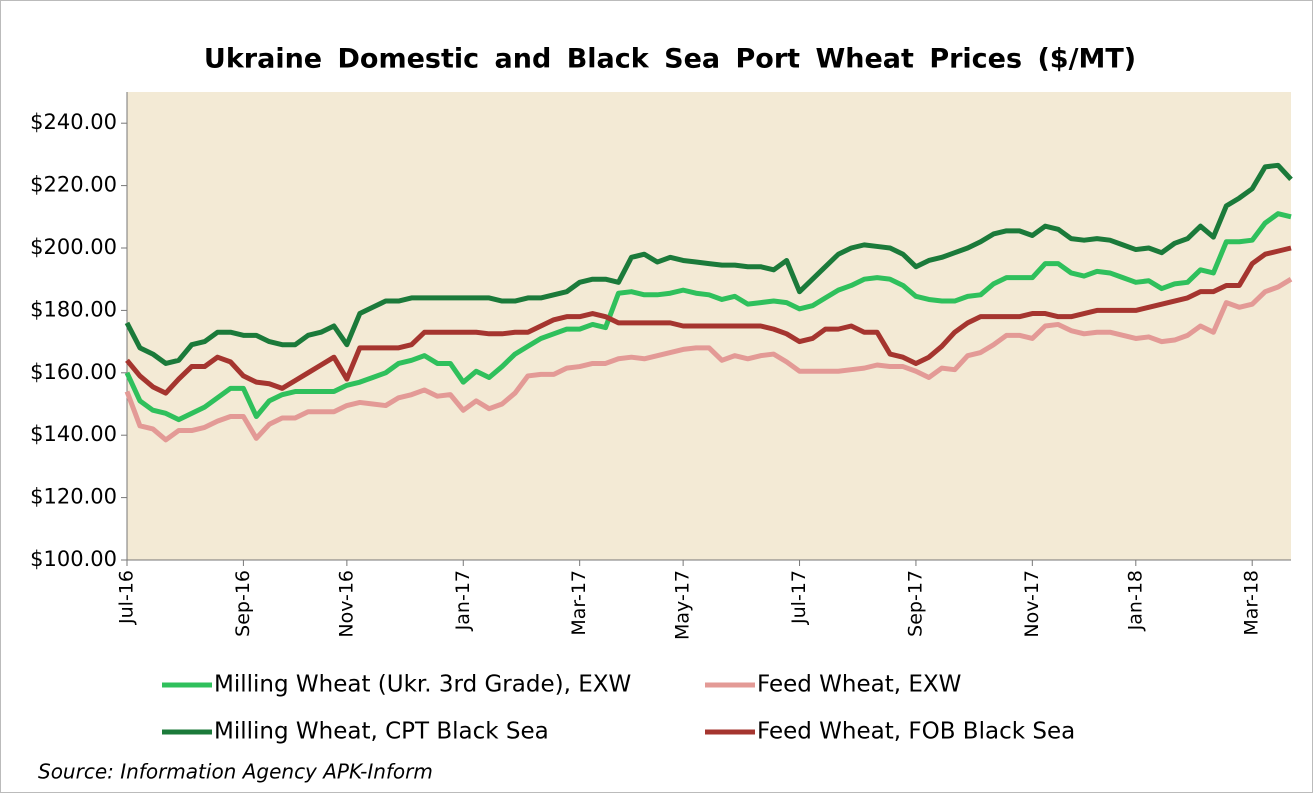 This screenshot has width=1313, height=793. Describe the element at coordinates (73, 122) in the screenshot. I see `y-tick-label: $240.00` at that location.